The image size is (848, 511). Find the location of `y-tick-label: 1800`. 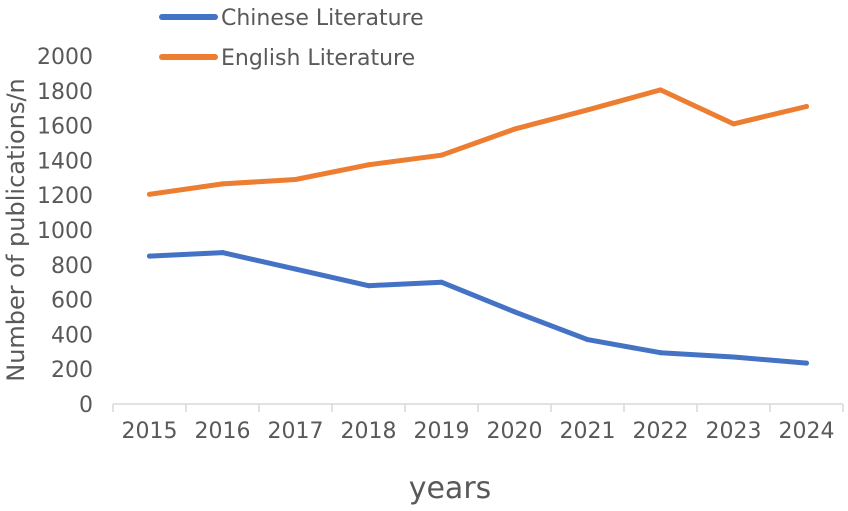

y-tick-label: 1800 is located at coordinates (65, 92).